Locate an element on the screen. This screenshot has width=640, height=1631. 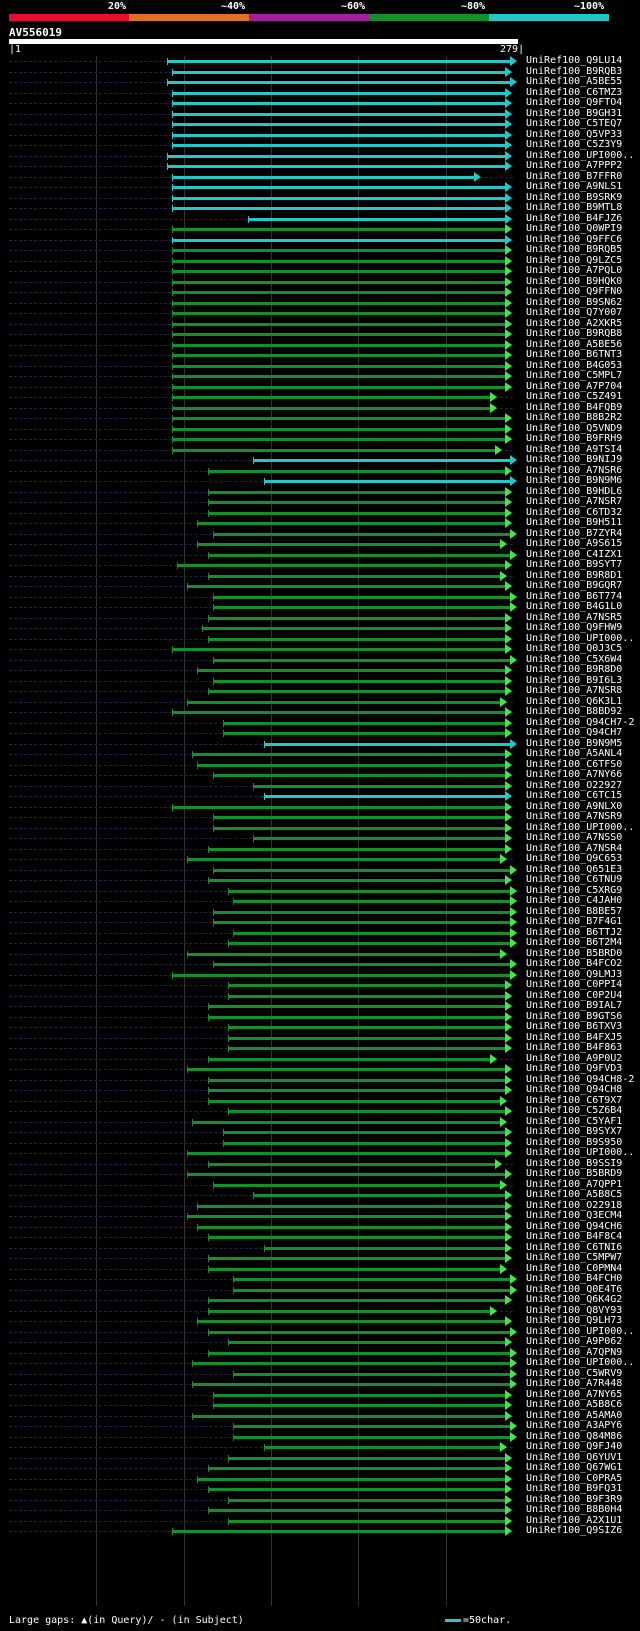
hit-row: UniRef100_Q94CH7 is located at coordinates (320, 733).